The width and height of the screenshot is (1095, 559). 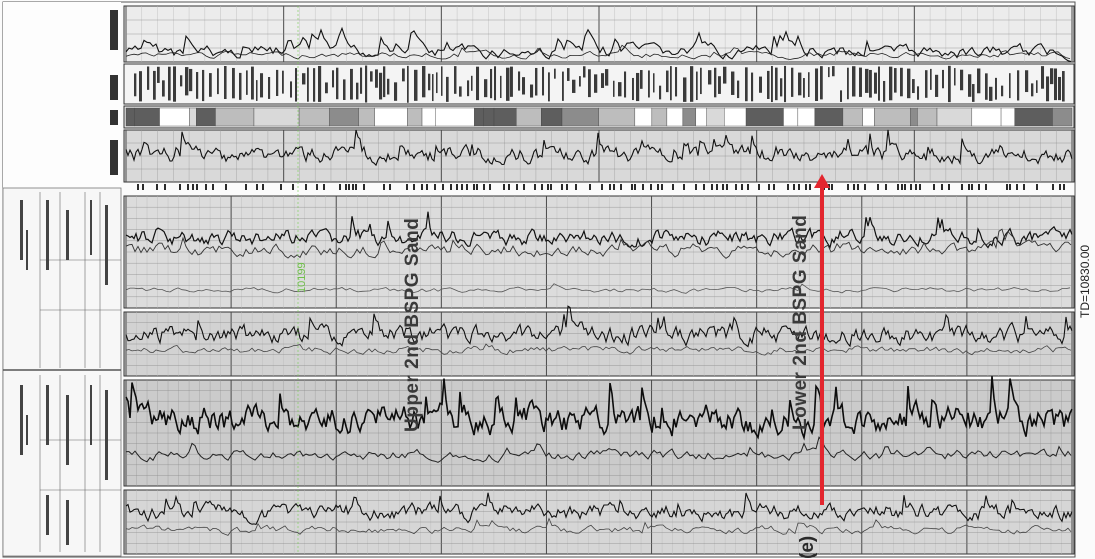 I want to click on log-panel-sonic, so click(x=599, y=522).